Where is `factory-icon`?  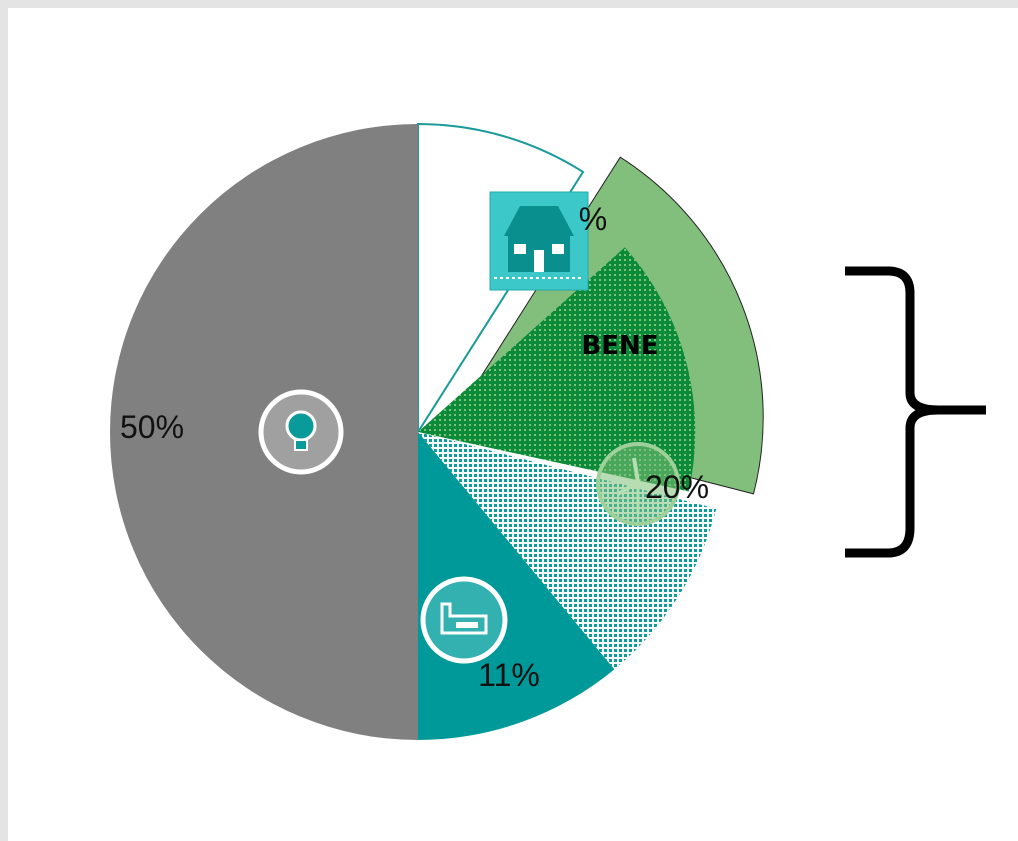 factory-icon is located at coordinates (464, 620).